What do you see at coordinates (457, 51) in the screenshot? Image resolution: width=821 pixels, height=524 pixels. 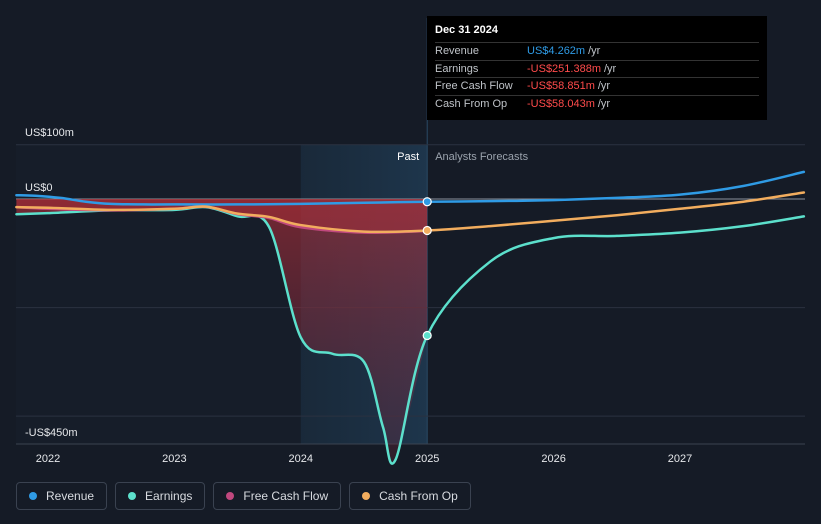 I see `tooltip-row-label: Revenue` at bounding box center [457, 51].